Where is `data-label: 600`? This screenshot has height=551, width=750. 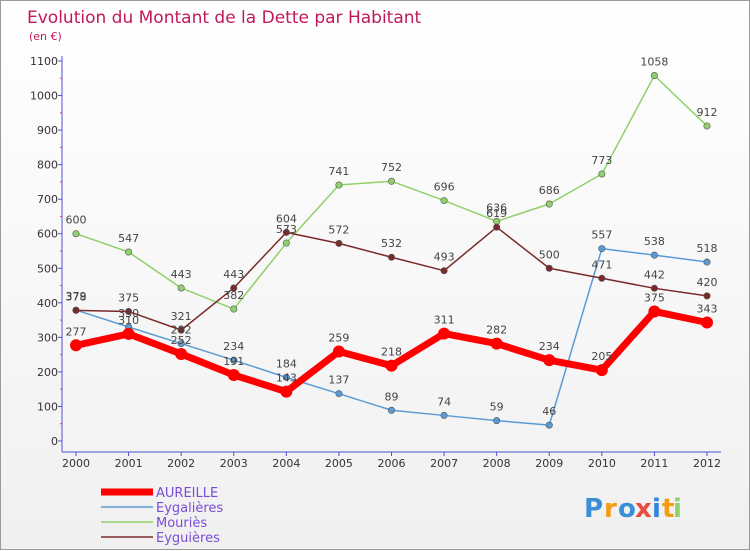
data-label: 600 is located at coordinates (76, 220).